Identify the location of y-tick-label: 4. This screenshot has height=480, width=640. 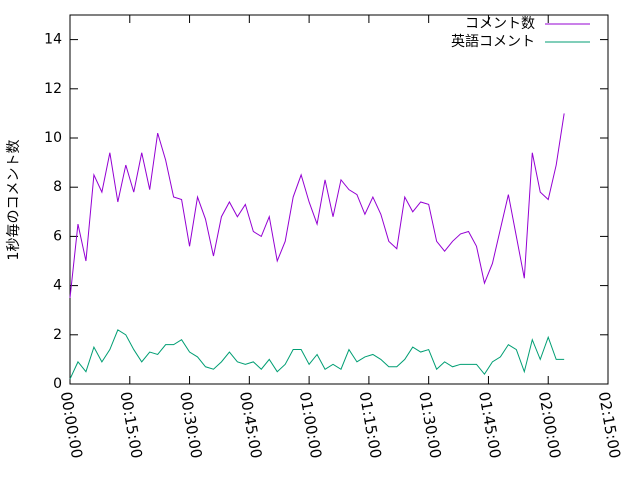
(57, 286).